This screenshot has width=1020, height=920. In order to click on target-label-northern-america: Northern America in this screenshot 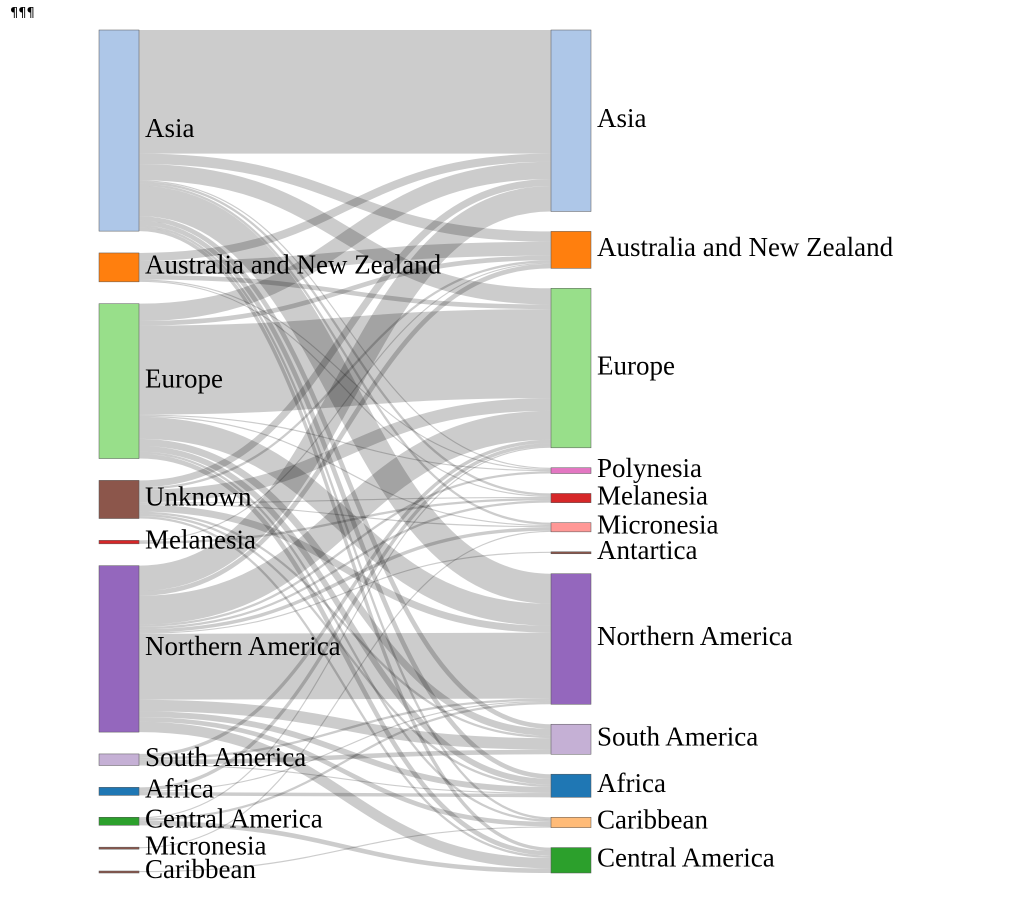, I will do `click(695, 636)`.